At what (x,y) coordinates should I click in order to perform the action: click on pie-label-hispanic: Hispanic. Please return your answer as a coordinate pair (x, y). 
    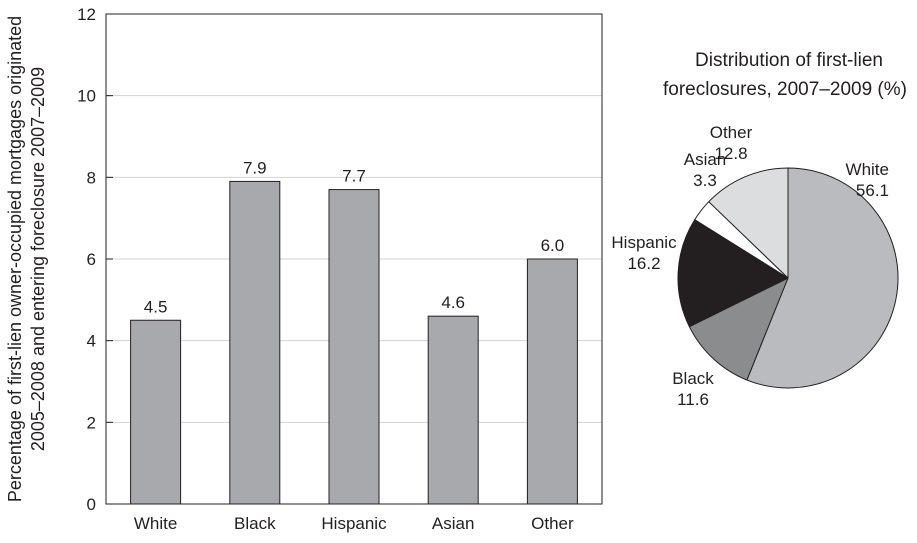
    Looking at the image, I should click on (644, 242).